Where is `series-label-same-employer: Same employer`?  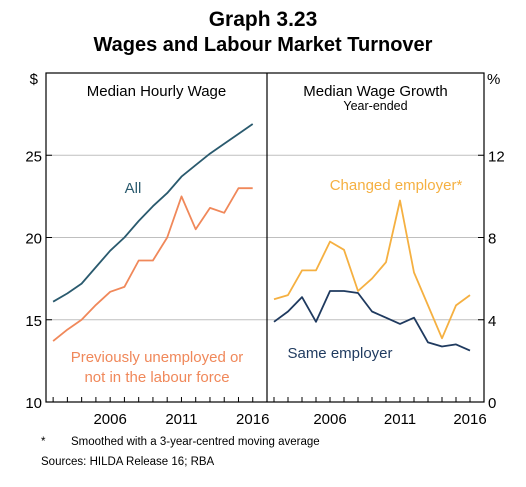
series-label-same-employer: Same employer is located at coordinates (339, 353).